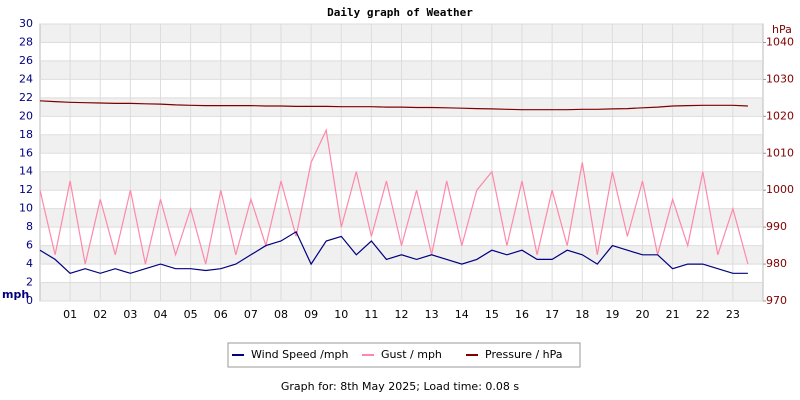 Image resolution: width=800 pixels, height=400 pixels. What do you see at coordinates (26, 78) in the screenshot?
I see `y-tick-label: 24` at bounding box center [26, 78].